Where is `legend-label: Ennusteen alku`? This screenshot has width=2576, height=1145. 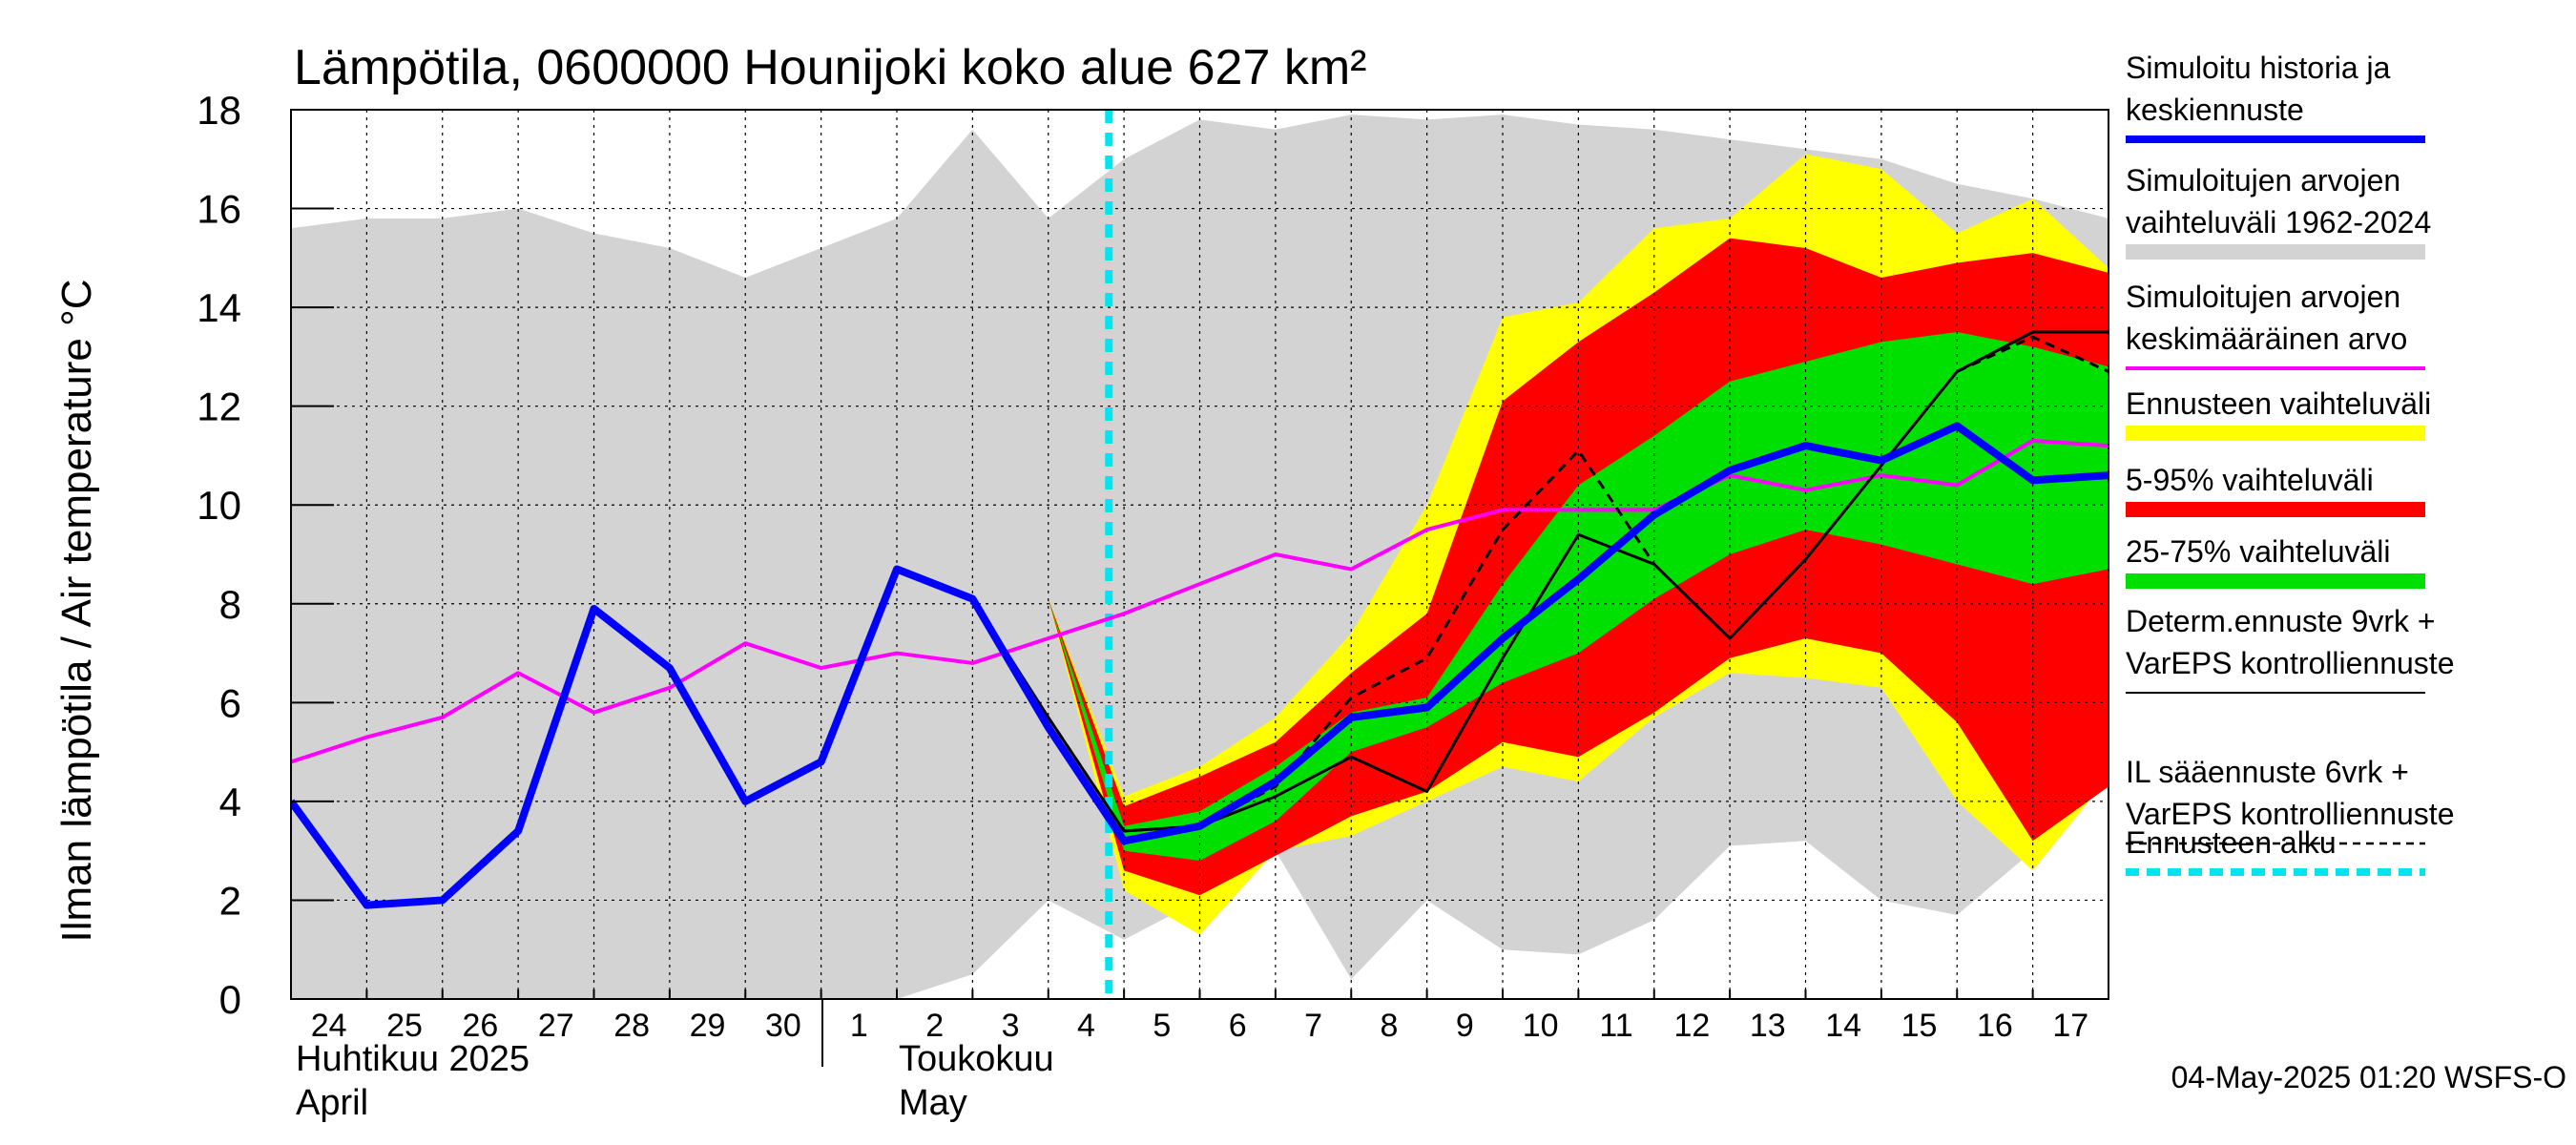
legend-label: Ennusteen alku is located at coordinates (2231, 842).